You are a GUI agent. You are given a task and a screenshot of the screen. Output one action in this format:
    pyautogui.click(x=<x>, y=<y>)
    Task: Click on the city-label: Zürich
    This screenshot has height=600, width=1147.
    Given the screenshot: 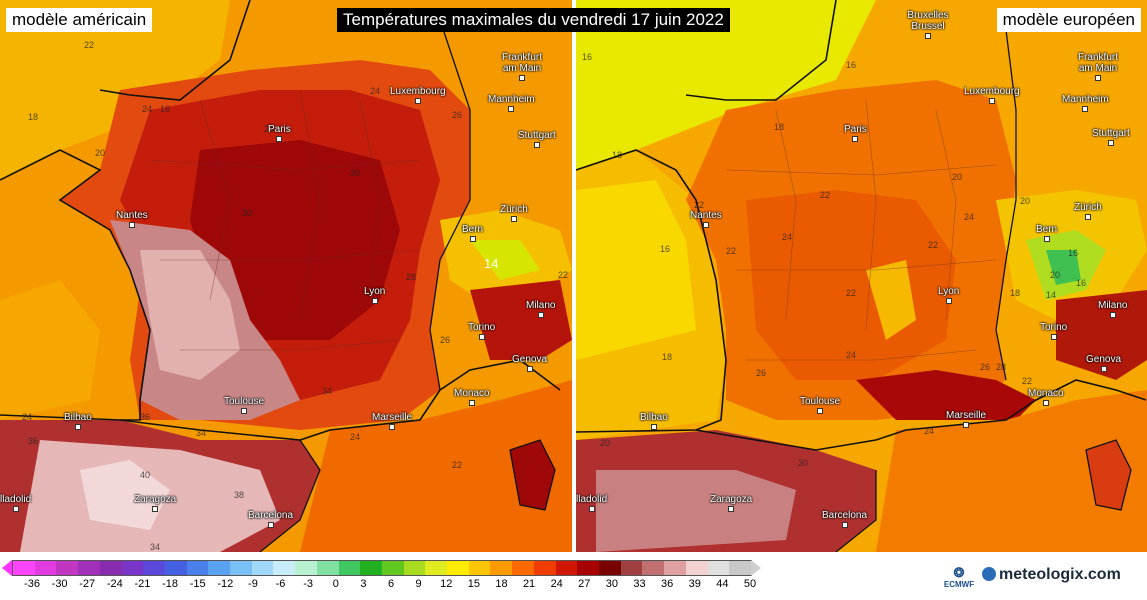 What is the action you would take?
    pyautogui.click(x=1088, y=211)
    